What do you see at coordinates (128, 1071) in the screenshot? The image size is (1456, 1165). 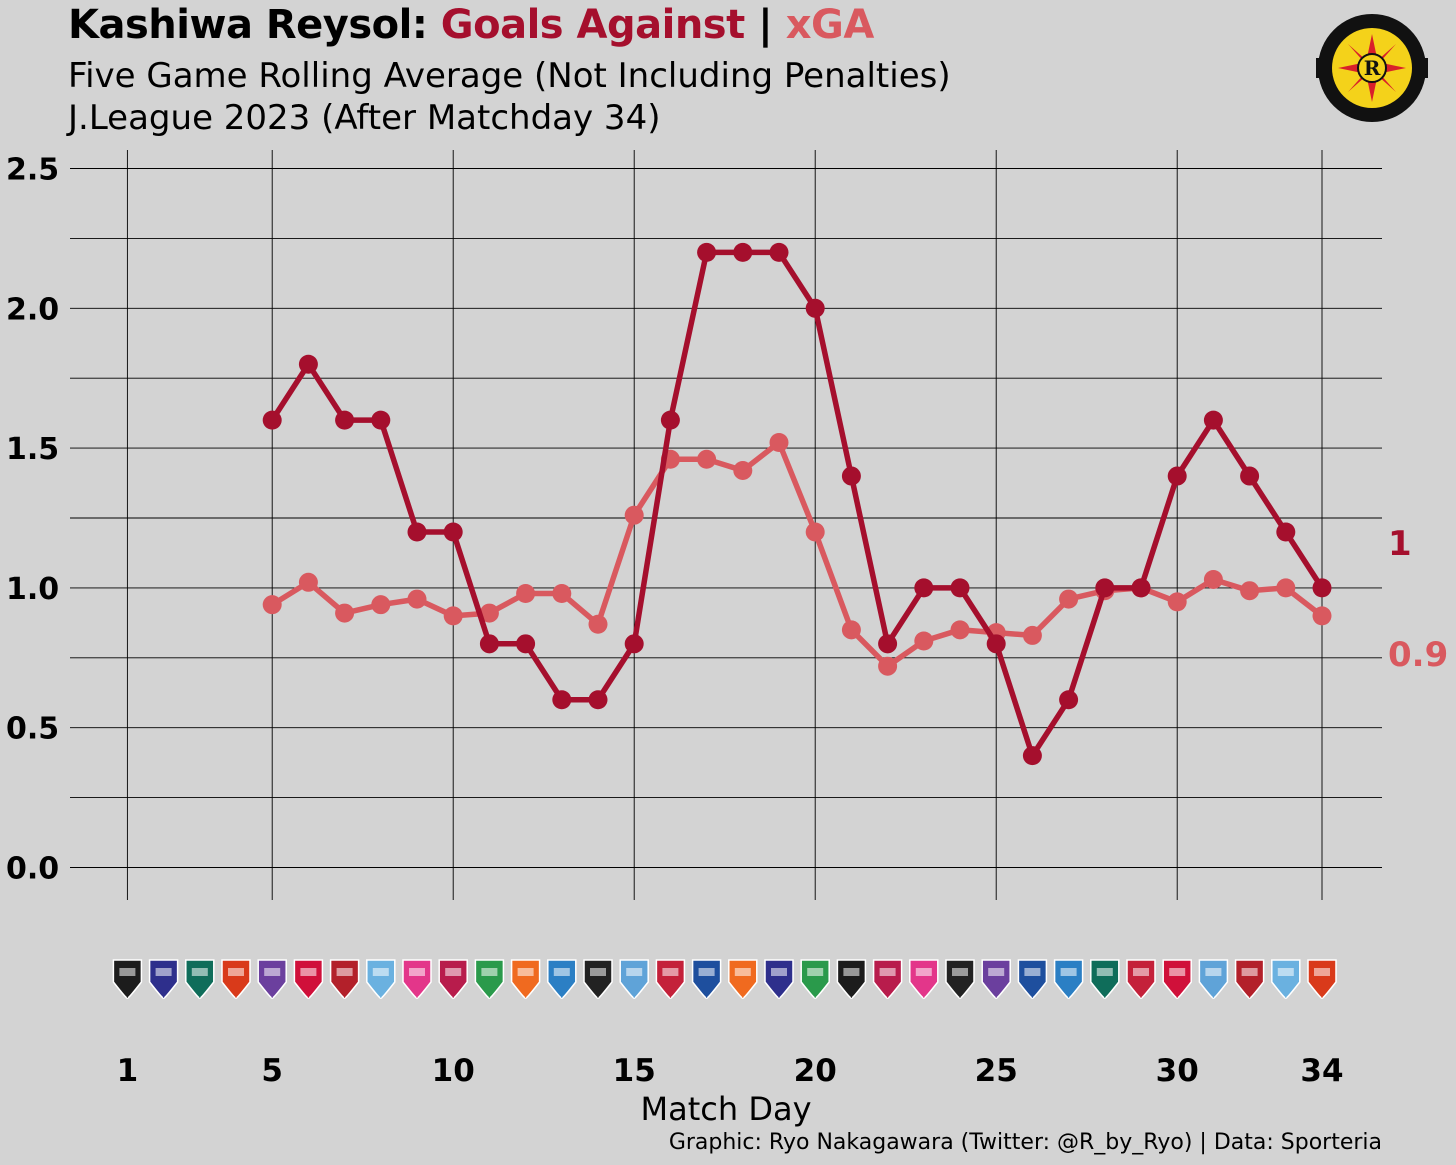 I see `x-tick-label: 1` at bounding box center [128, 1071].